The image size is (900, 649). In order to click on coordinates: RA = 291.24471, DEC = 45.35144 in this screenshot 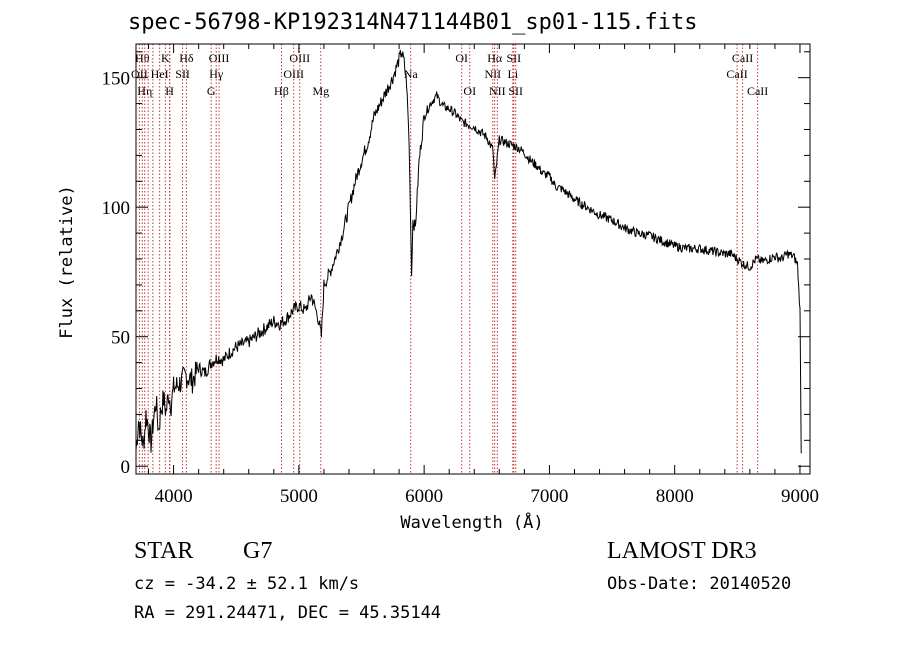, I will do `click(288, 613)`.